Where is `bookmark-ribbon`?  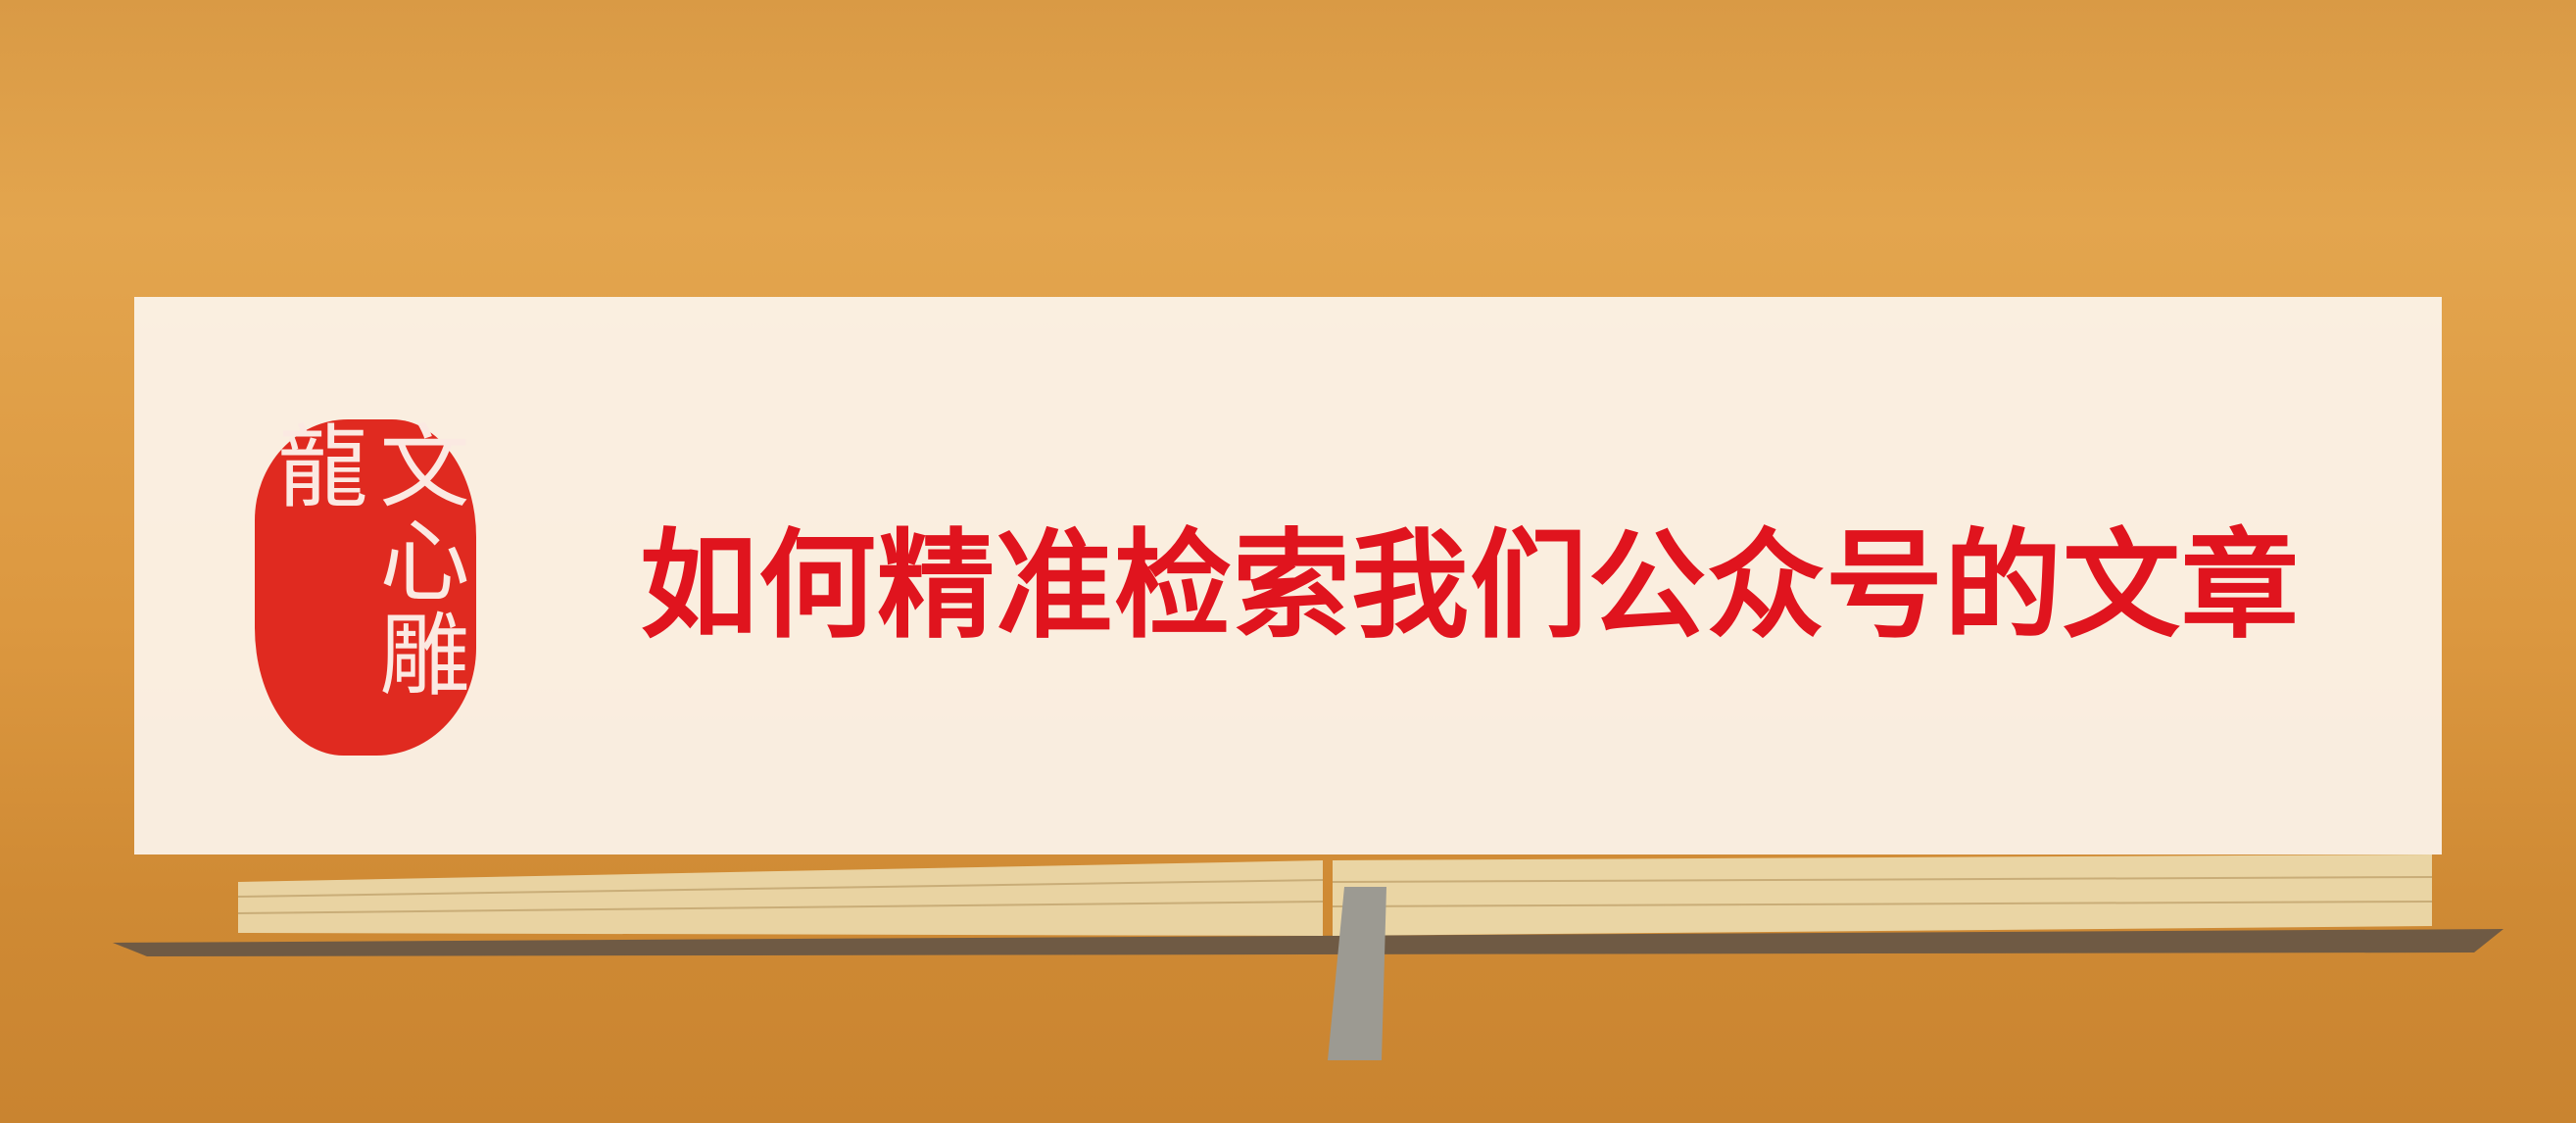
bookmark-ribbon is located at coordinates (1357, 973).